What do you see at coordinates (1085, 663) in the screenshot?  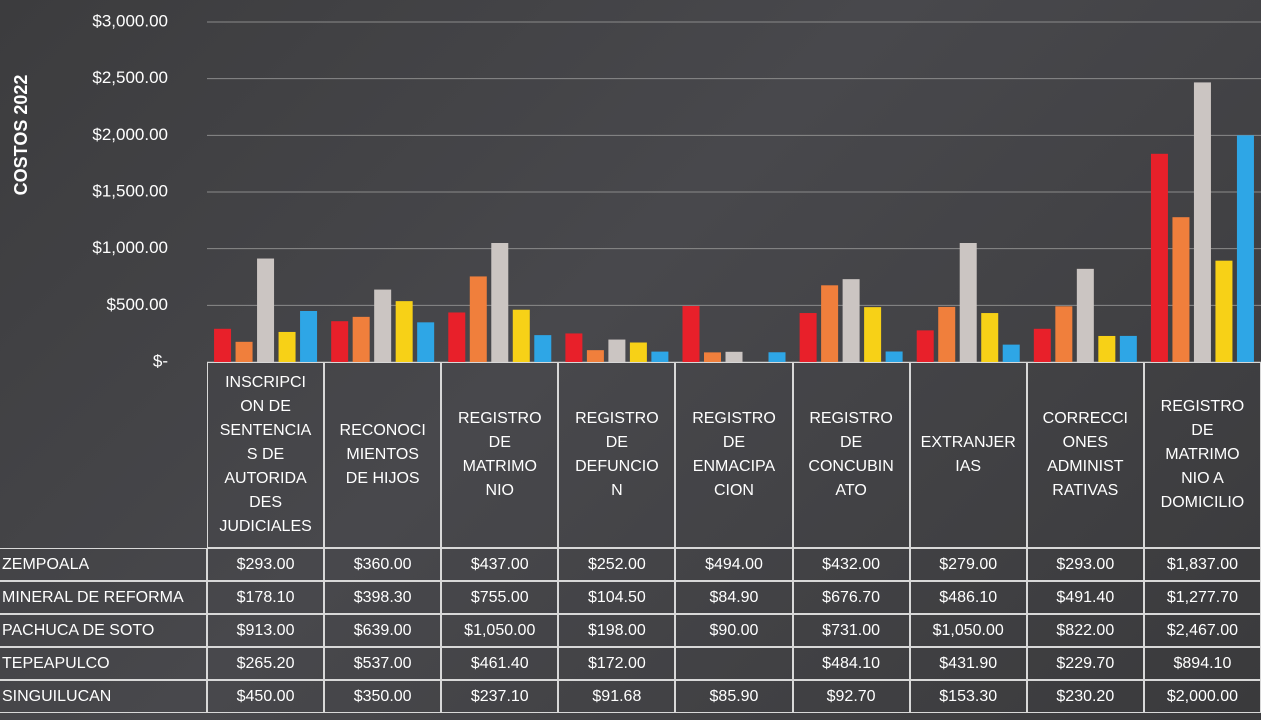 I see `data-table-value: $229.70` at bounding box center [1085, 663].